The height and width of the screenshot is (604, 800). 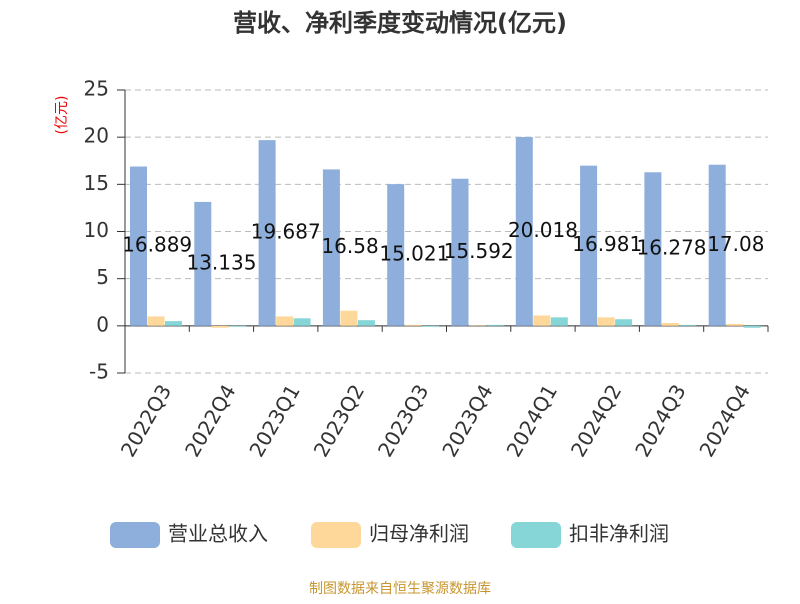 I want to click on source-note: 制图数据来自恒生聚源数据库, so click(x=400, y=589).